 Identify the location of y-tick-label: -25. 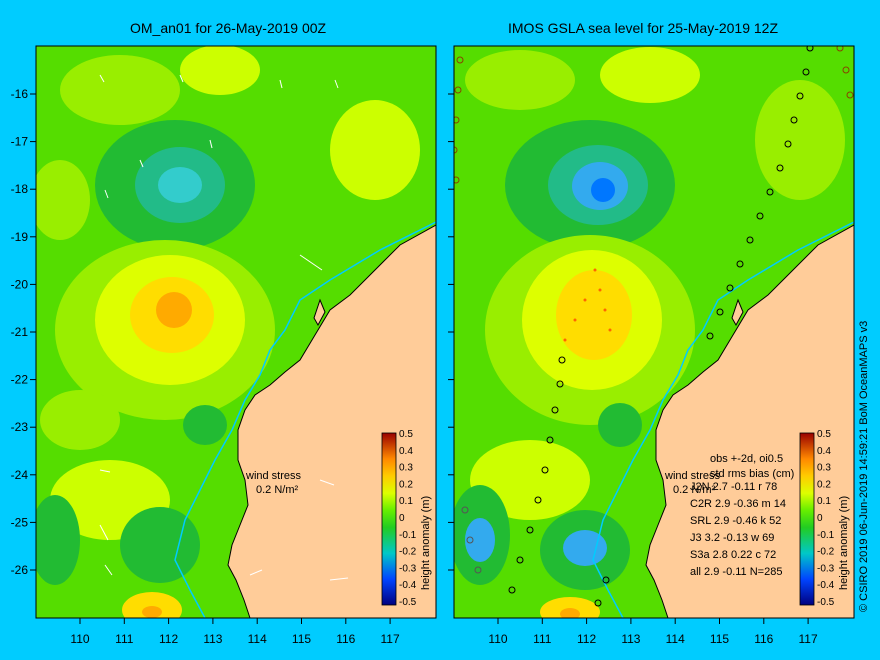
(20, 522).